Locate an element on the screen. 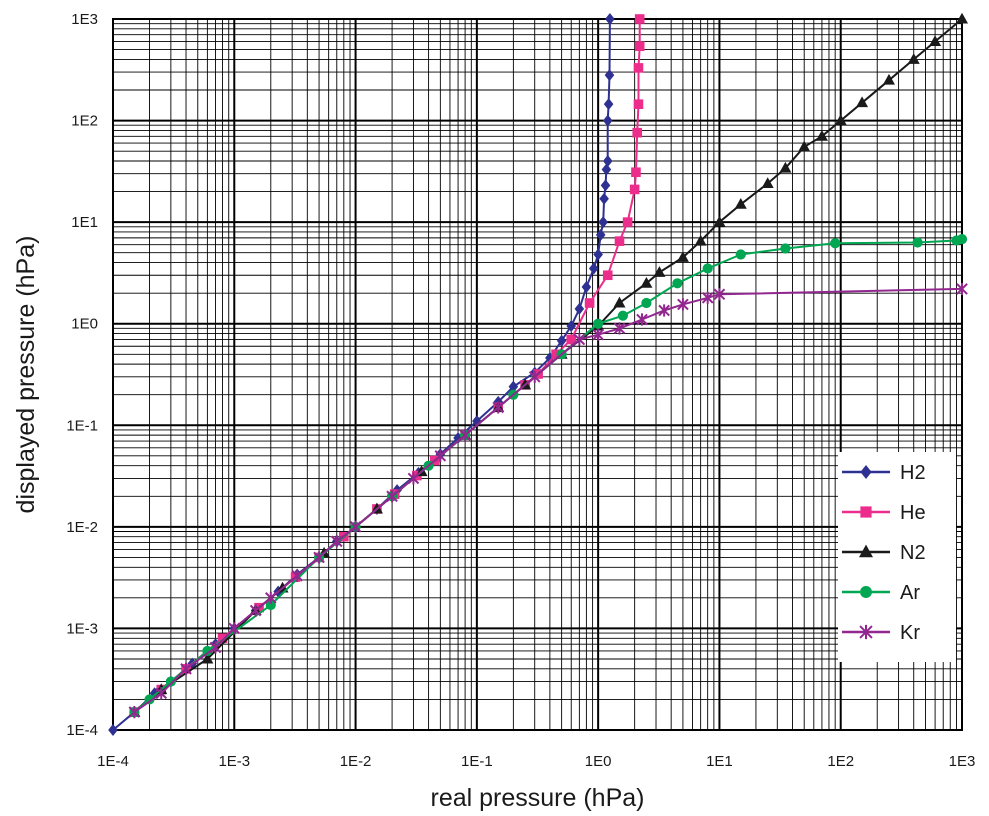  y-tick-label: 1E1 is located at coordinates (84, 222).